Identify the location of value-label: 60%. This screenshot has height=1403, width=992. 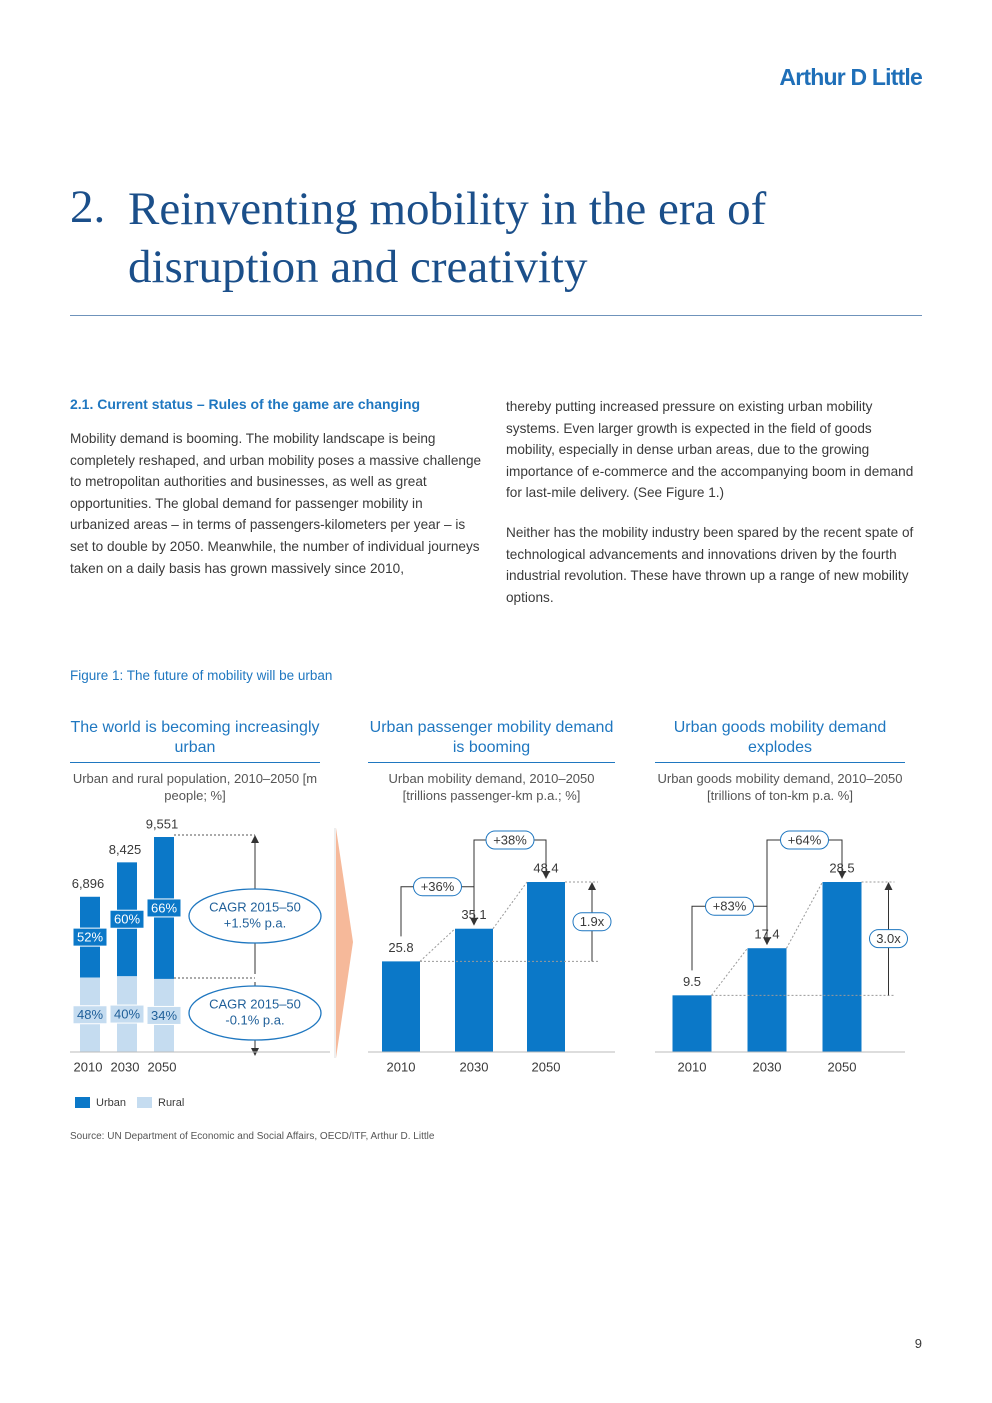
(127, 919).